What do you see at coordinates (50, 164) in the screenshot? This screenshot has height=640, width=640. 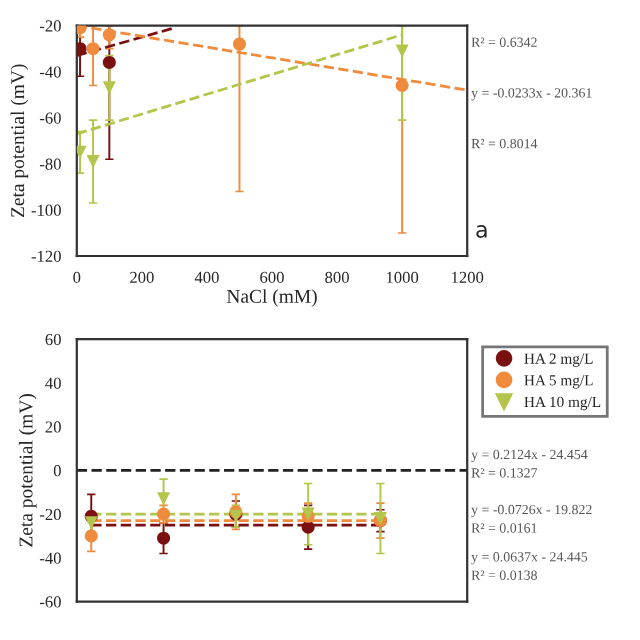 I see `y-tick-label: -80` at bounding box center [50, 164].